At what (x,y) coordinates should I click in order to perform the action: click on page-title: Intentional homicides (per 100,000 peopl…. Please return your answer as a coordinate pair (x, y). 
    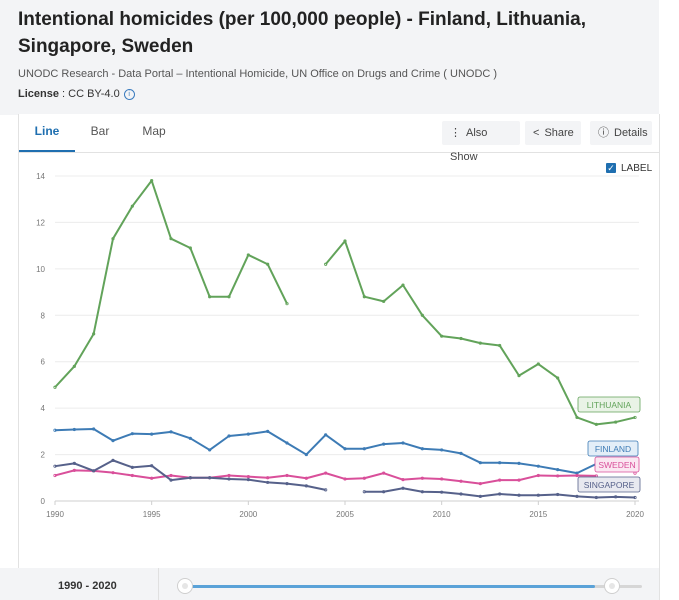
    Looking at the image, I should click on (302, 33).